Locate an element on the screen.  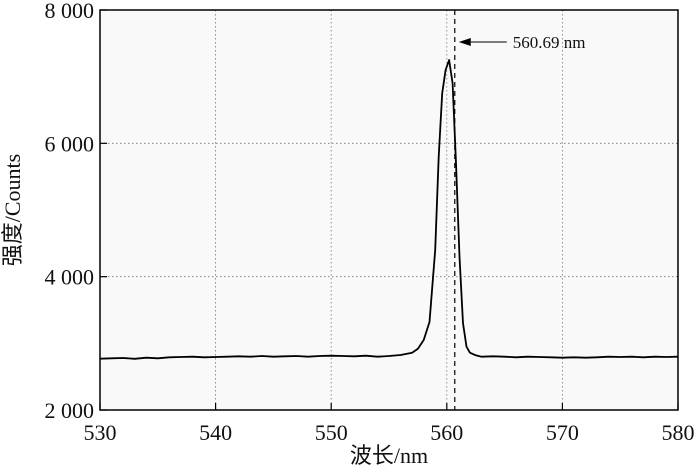
annotation-label: 560.69 nm is located at coordinates (549, 42).